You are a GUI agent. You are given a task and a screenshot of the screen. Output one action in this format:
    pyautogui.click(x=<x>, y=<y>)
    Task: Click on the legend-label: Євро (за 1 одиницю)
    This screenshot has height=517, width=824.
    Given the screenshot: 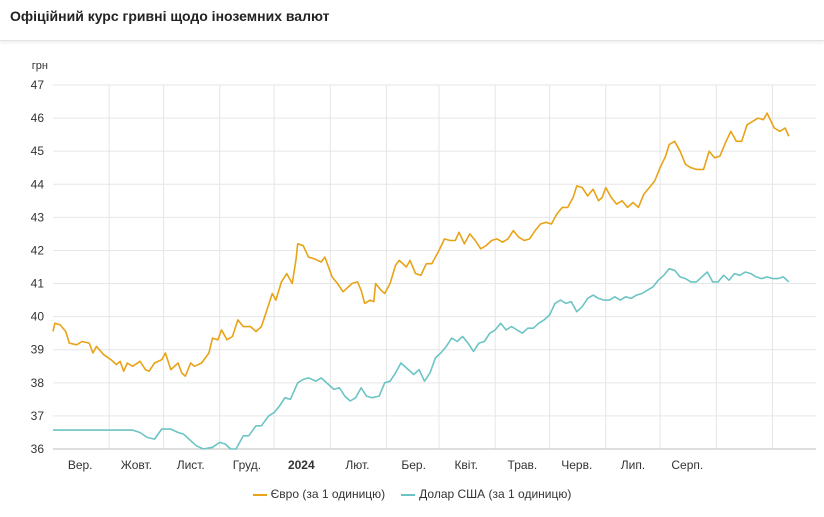 What is the action you would take?
    pyautogui.click(x=328, y=494)
    